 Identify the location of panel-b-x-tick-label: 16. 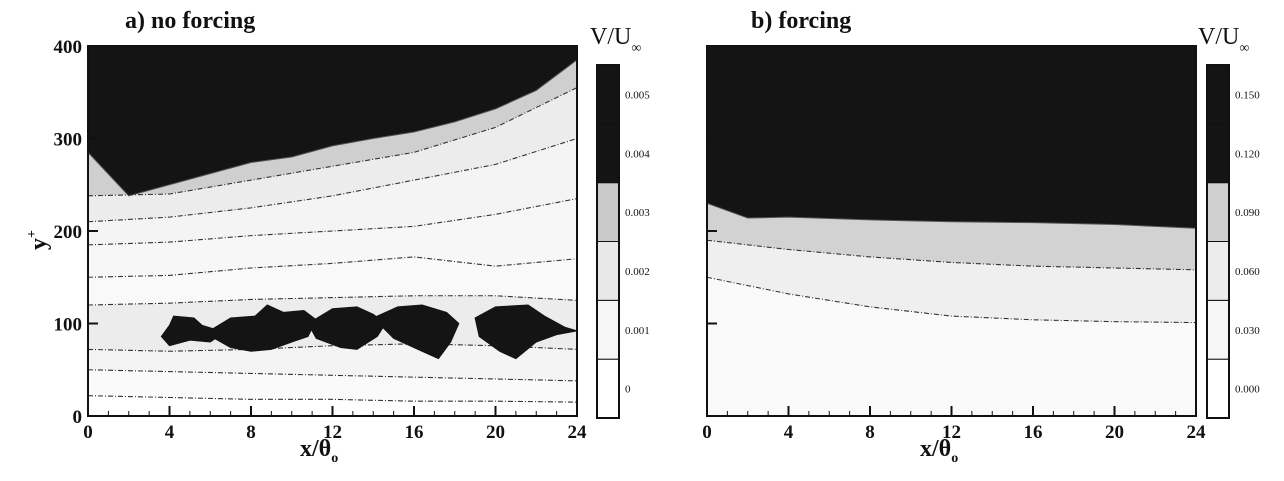
(1033, 432).